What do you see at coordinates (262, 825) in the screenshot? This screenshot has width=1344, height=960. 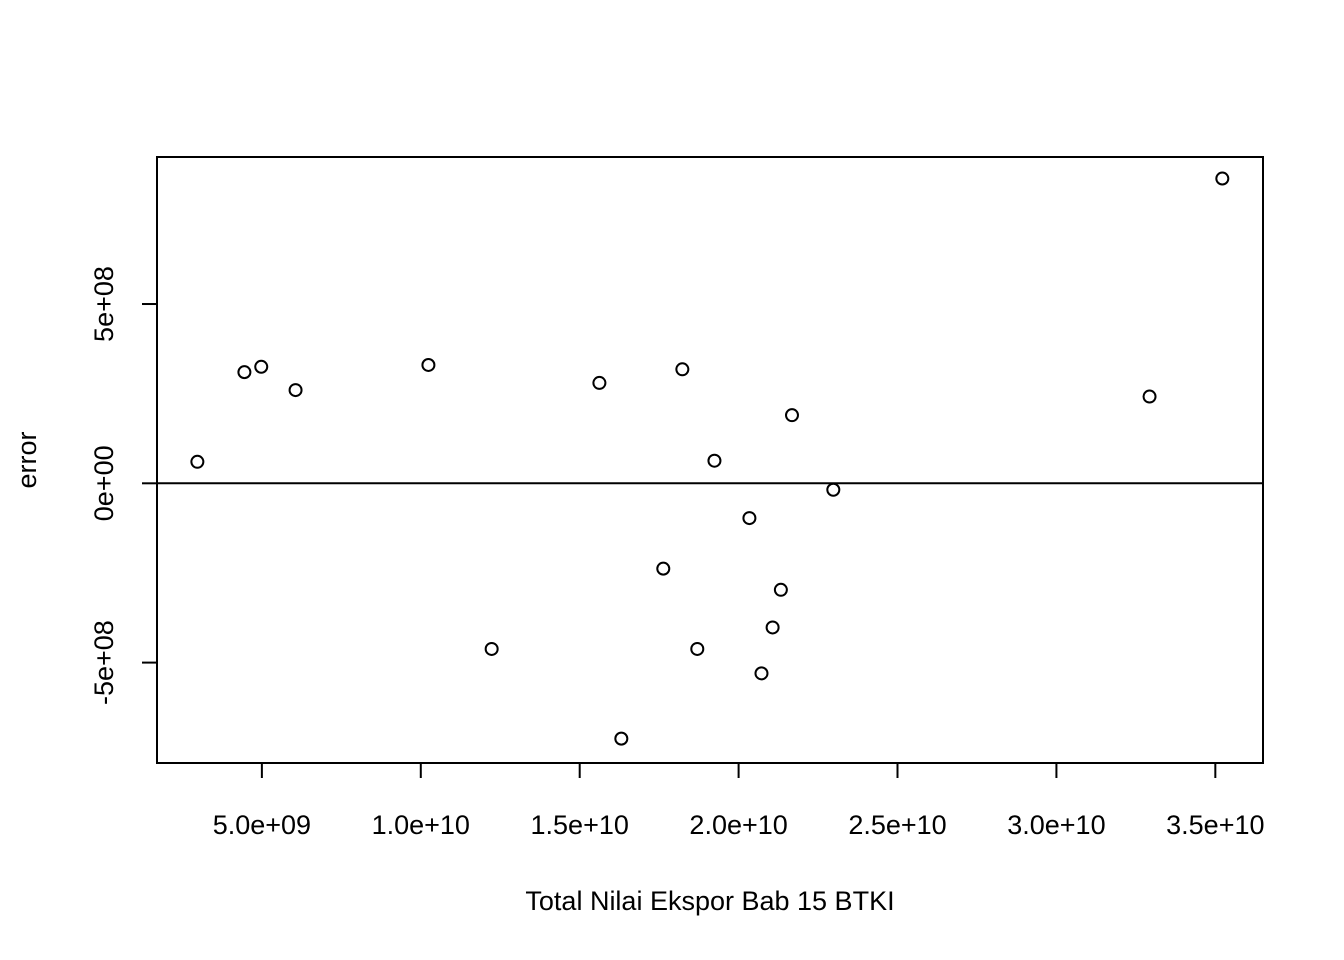 I see `x-tick-label: 5.0e+09` at bounding box center [262, 825].